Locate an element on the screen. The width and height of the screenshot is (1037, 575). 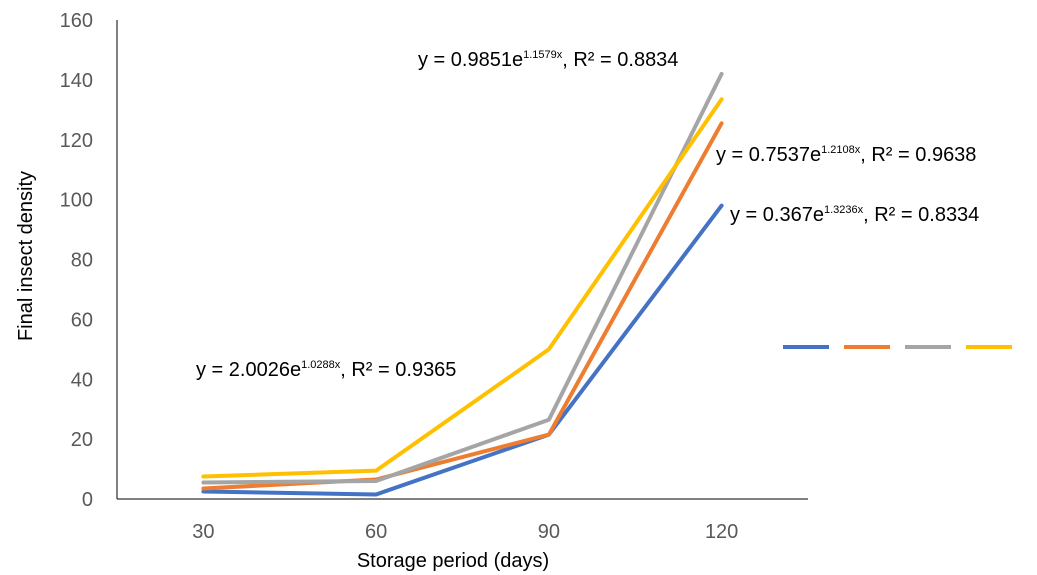
x-axis-title: Storage period (days) is located at coordinates (453, 561).